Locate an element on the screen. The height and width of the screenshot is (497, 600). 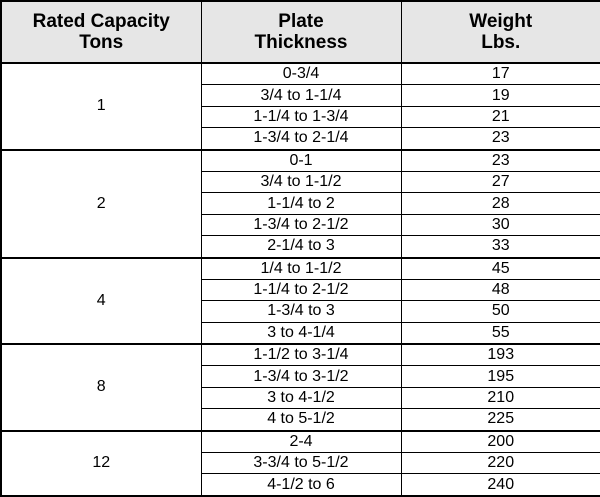
thickness-cell: 0-3/4 is located at coordinates (301, 74).